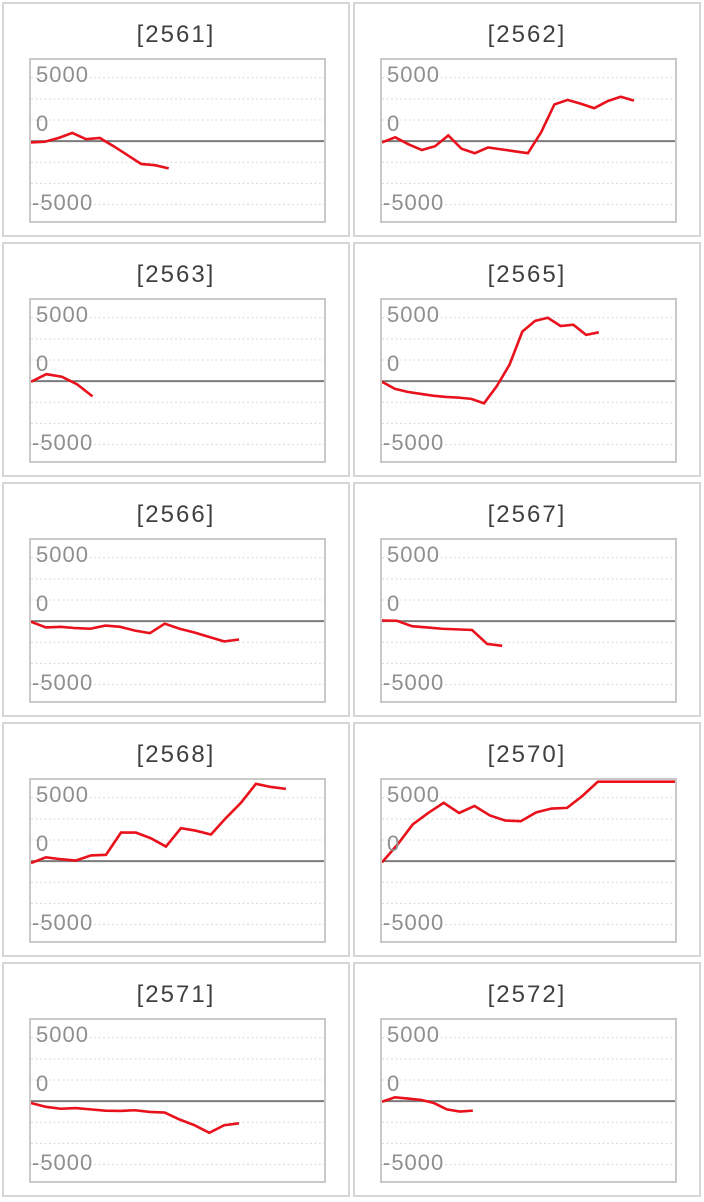  Describe the element at coordinates (527, 274) in the screenshot. I see `chart-title: [2565]` at that location.